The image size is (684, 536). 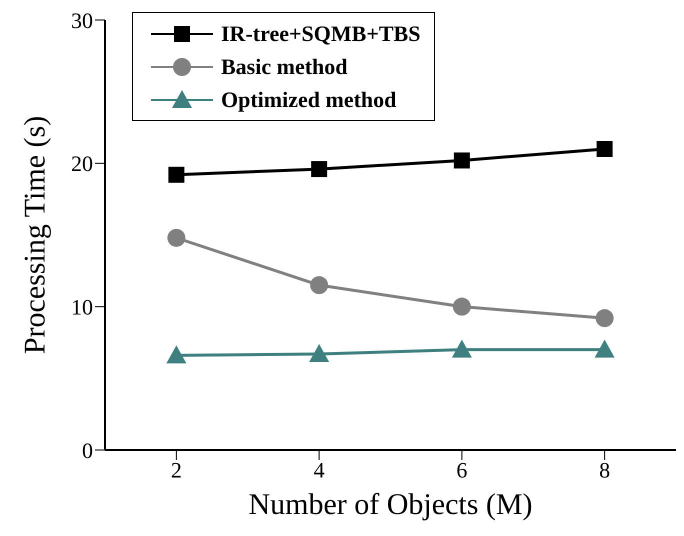 I want to click on y-tick-label: 20, so click(x=82, y=163).